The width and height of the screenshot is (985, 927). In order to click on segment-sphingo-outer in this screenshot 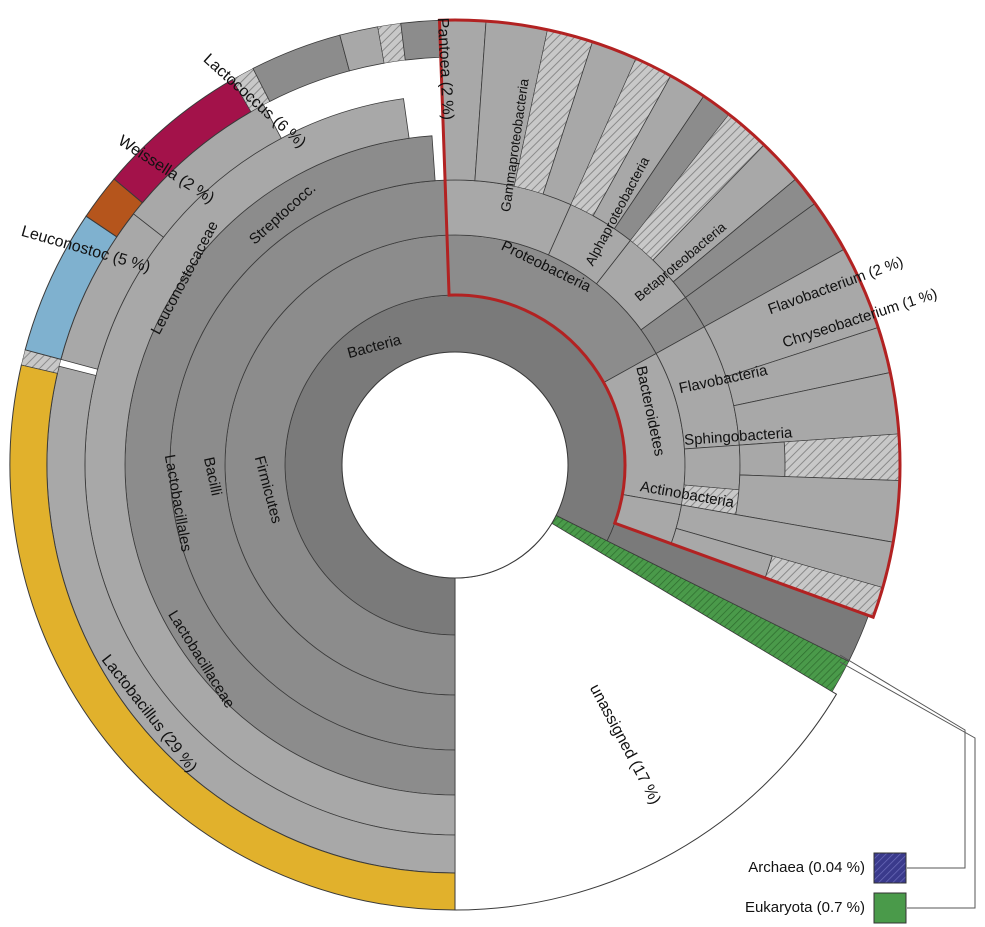, I will do `click(762, 459)`.